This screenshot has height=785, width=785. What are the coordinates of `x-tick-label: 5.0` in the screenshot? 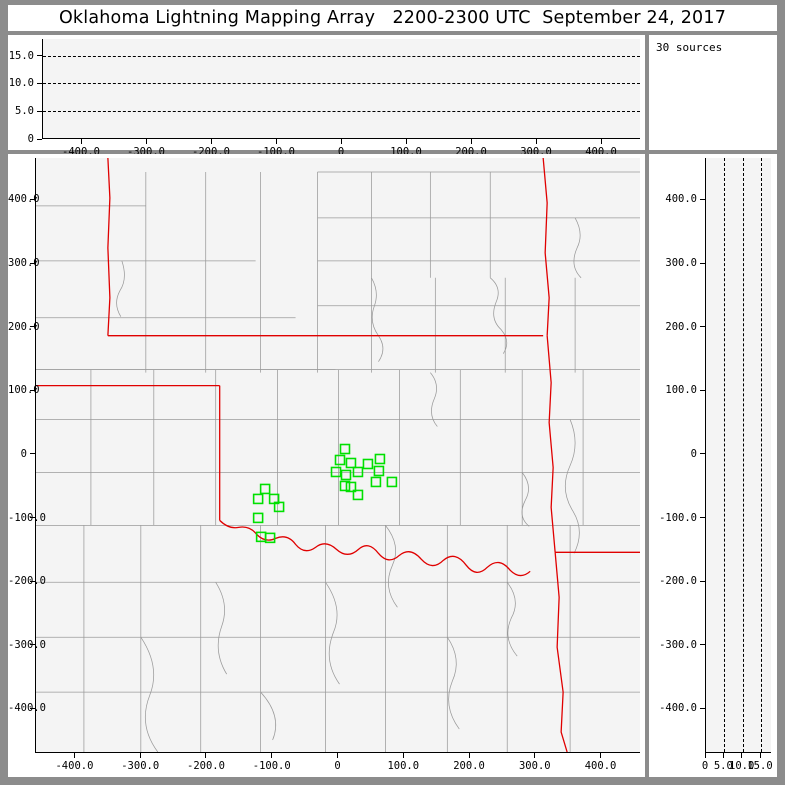 It's located at (723, 766).